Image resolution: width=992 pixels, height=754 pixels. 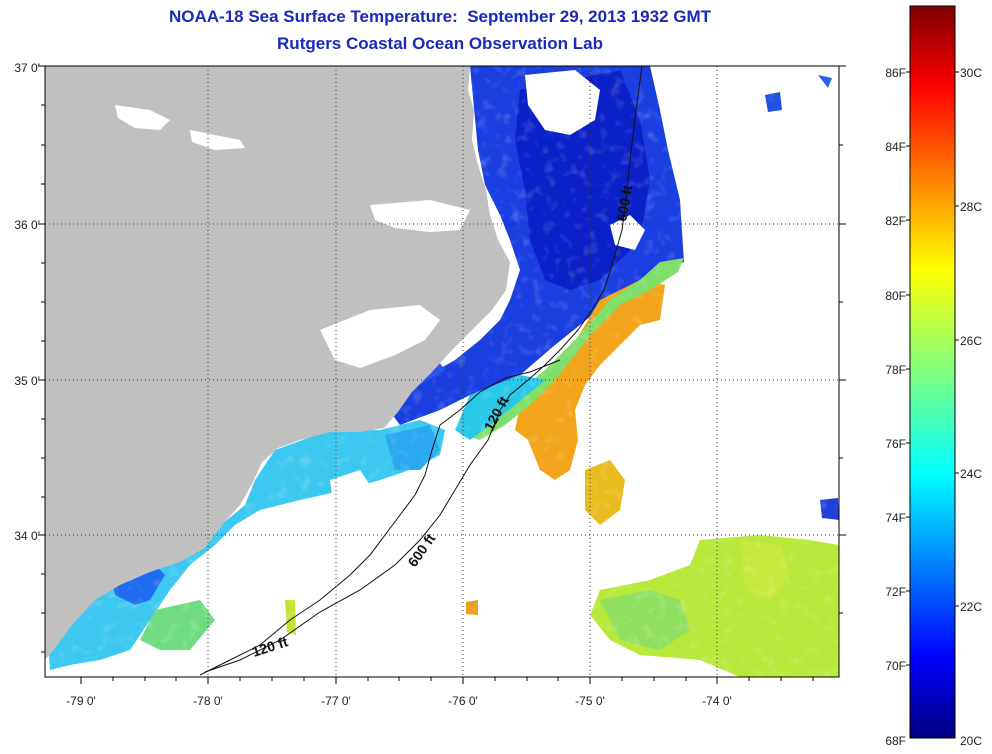 What do you see at coordinates (895, 221) in the screenshot?
I see `colorbar-f-82: 82F` at bounding box center [895, 221].